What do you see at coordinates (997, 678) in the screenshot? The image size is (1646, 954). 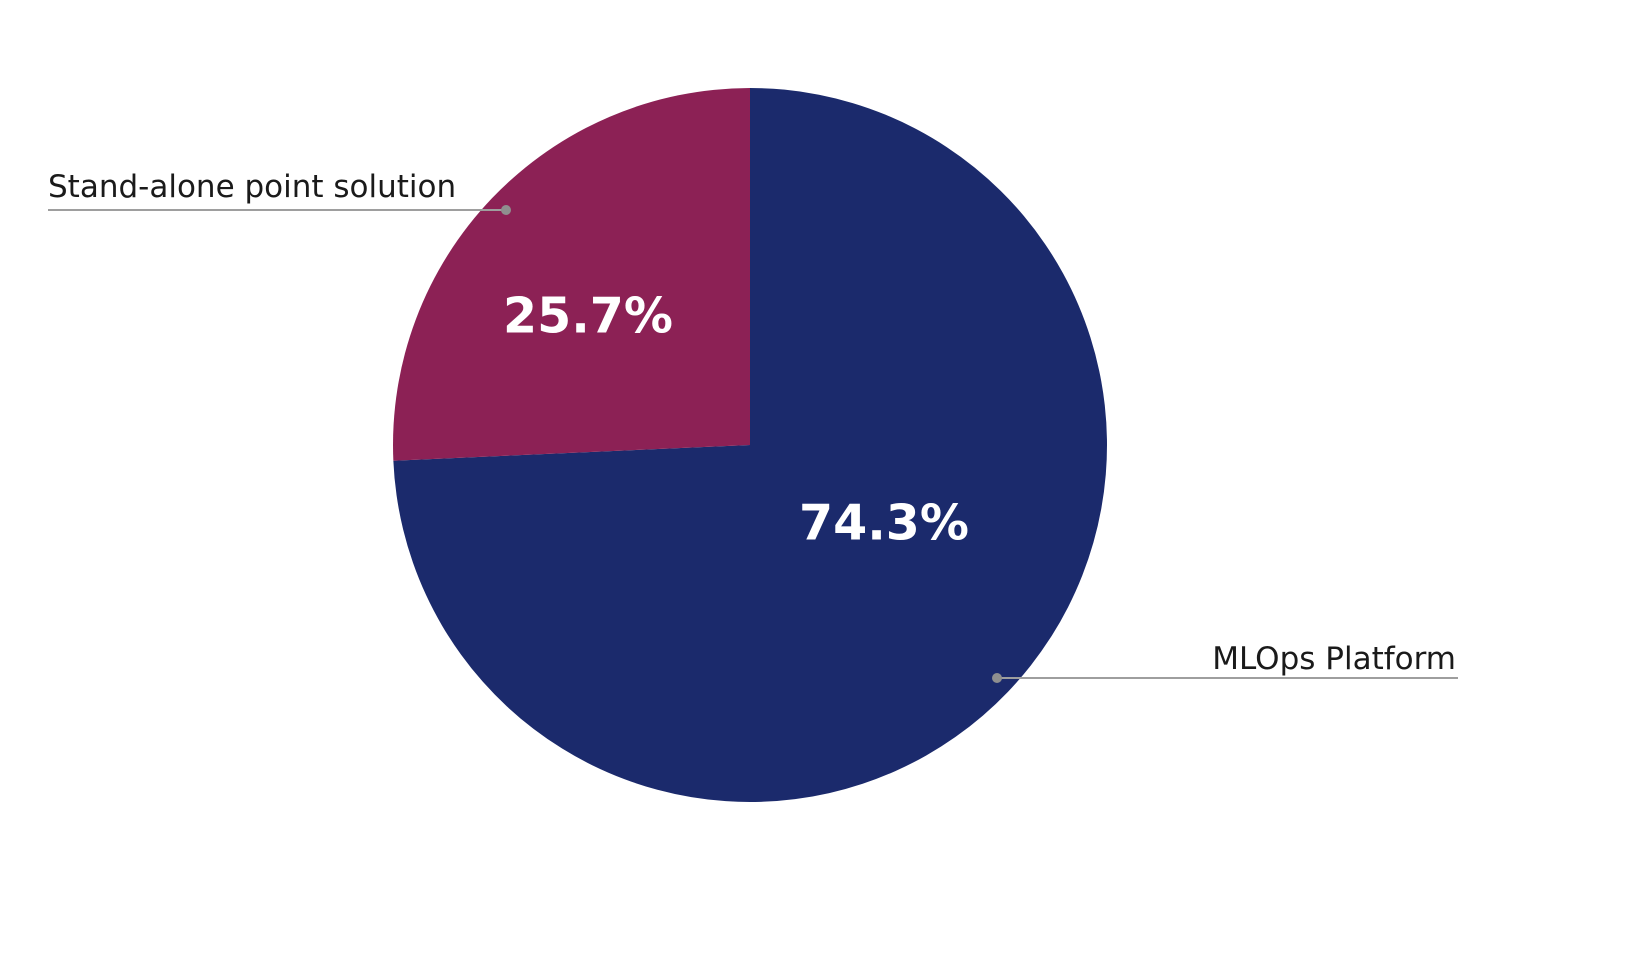 I see `leader-dot-mlops-platform` at bounding box center [997, 678].